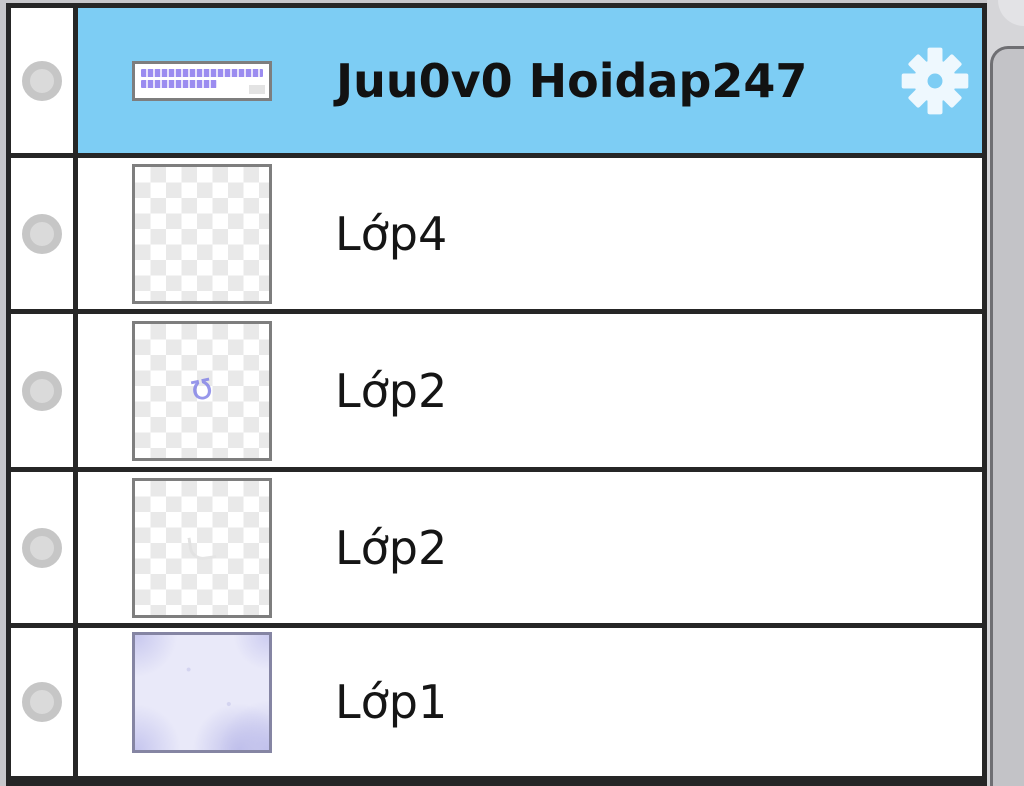 The image size is (1024, 786). What do you see at coordinates (391, 702) in the screenshot?
I see `layer-label: Lớp1` at bounding box center [391, 702].